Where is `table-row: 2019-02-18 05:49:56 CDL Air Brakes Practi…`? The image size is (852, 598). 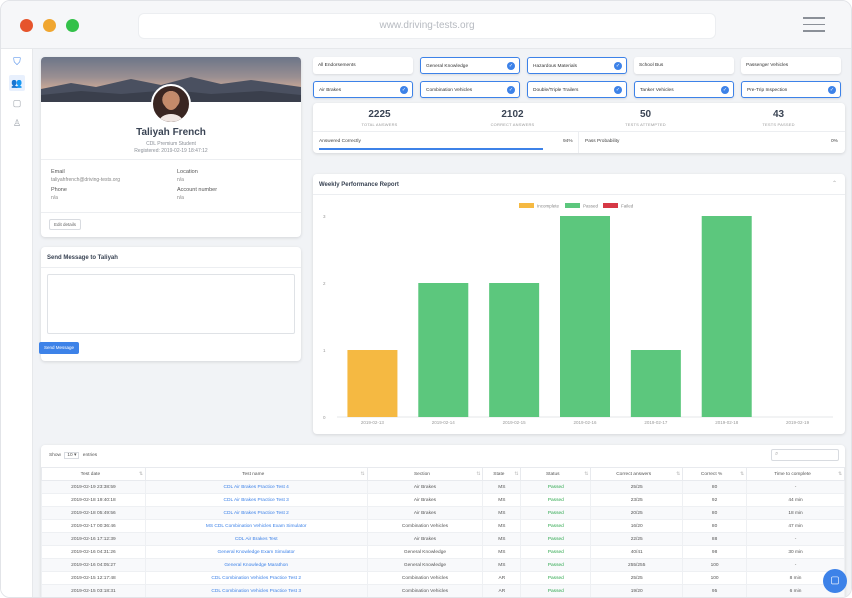
table-row: 2019-02-18 05:49:56 CDL Air Brakes Practi… is located at coordinates (443, 513).